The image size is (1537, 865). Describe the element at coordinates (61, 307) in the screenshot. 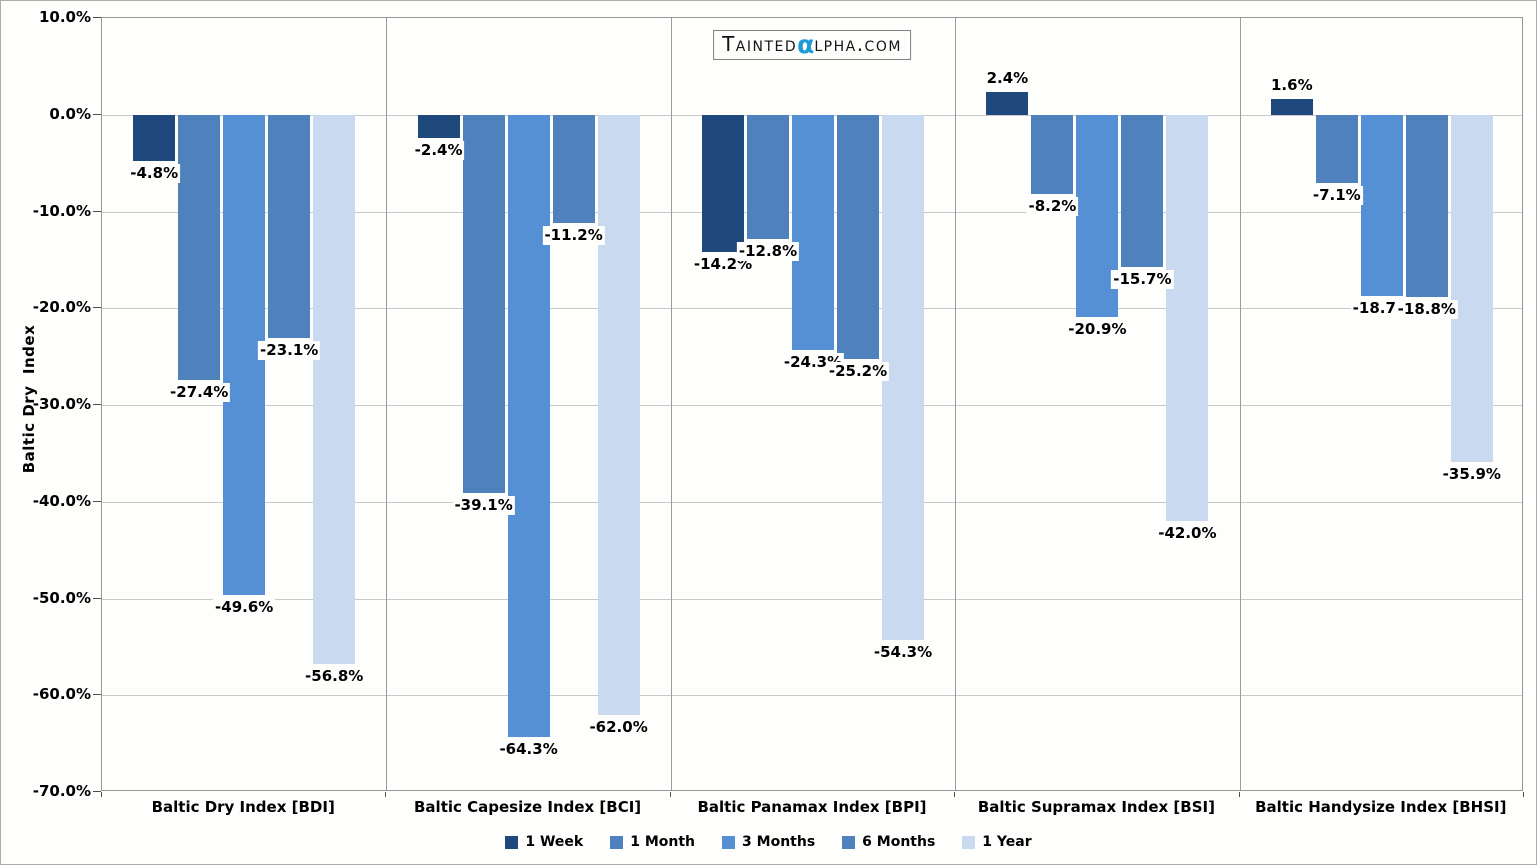

I see `y-tick-label: -20.0%` at that location.